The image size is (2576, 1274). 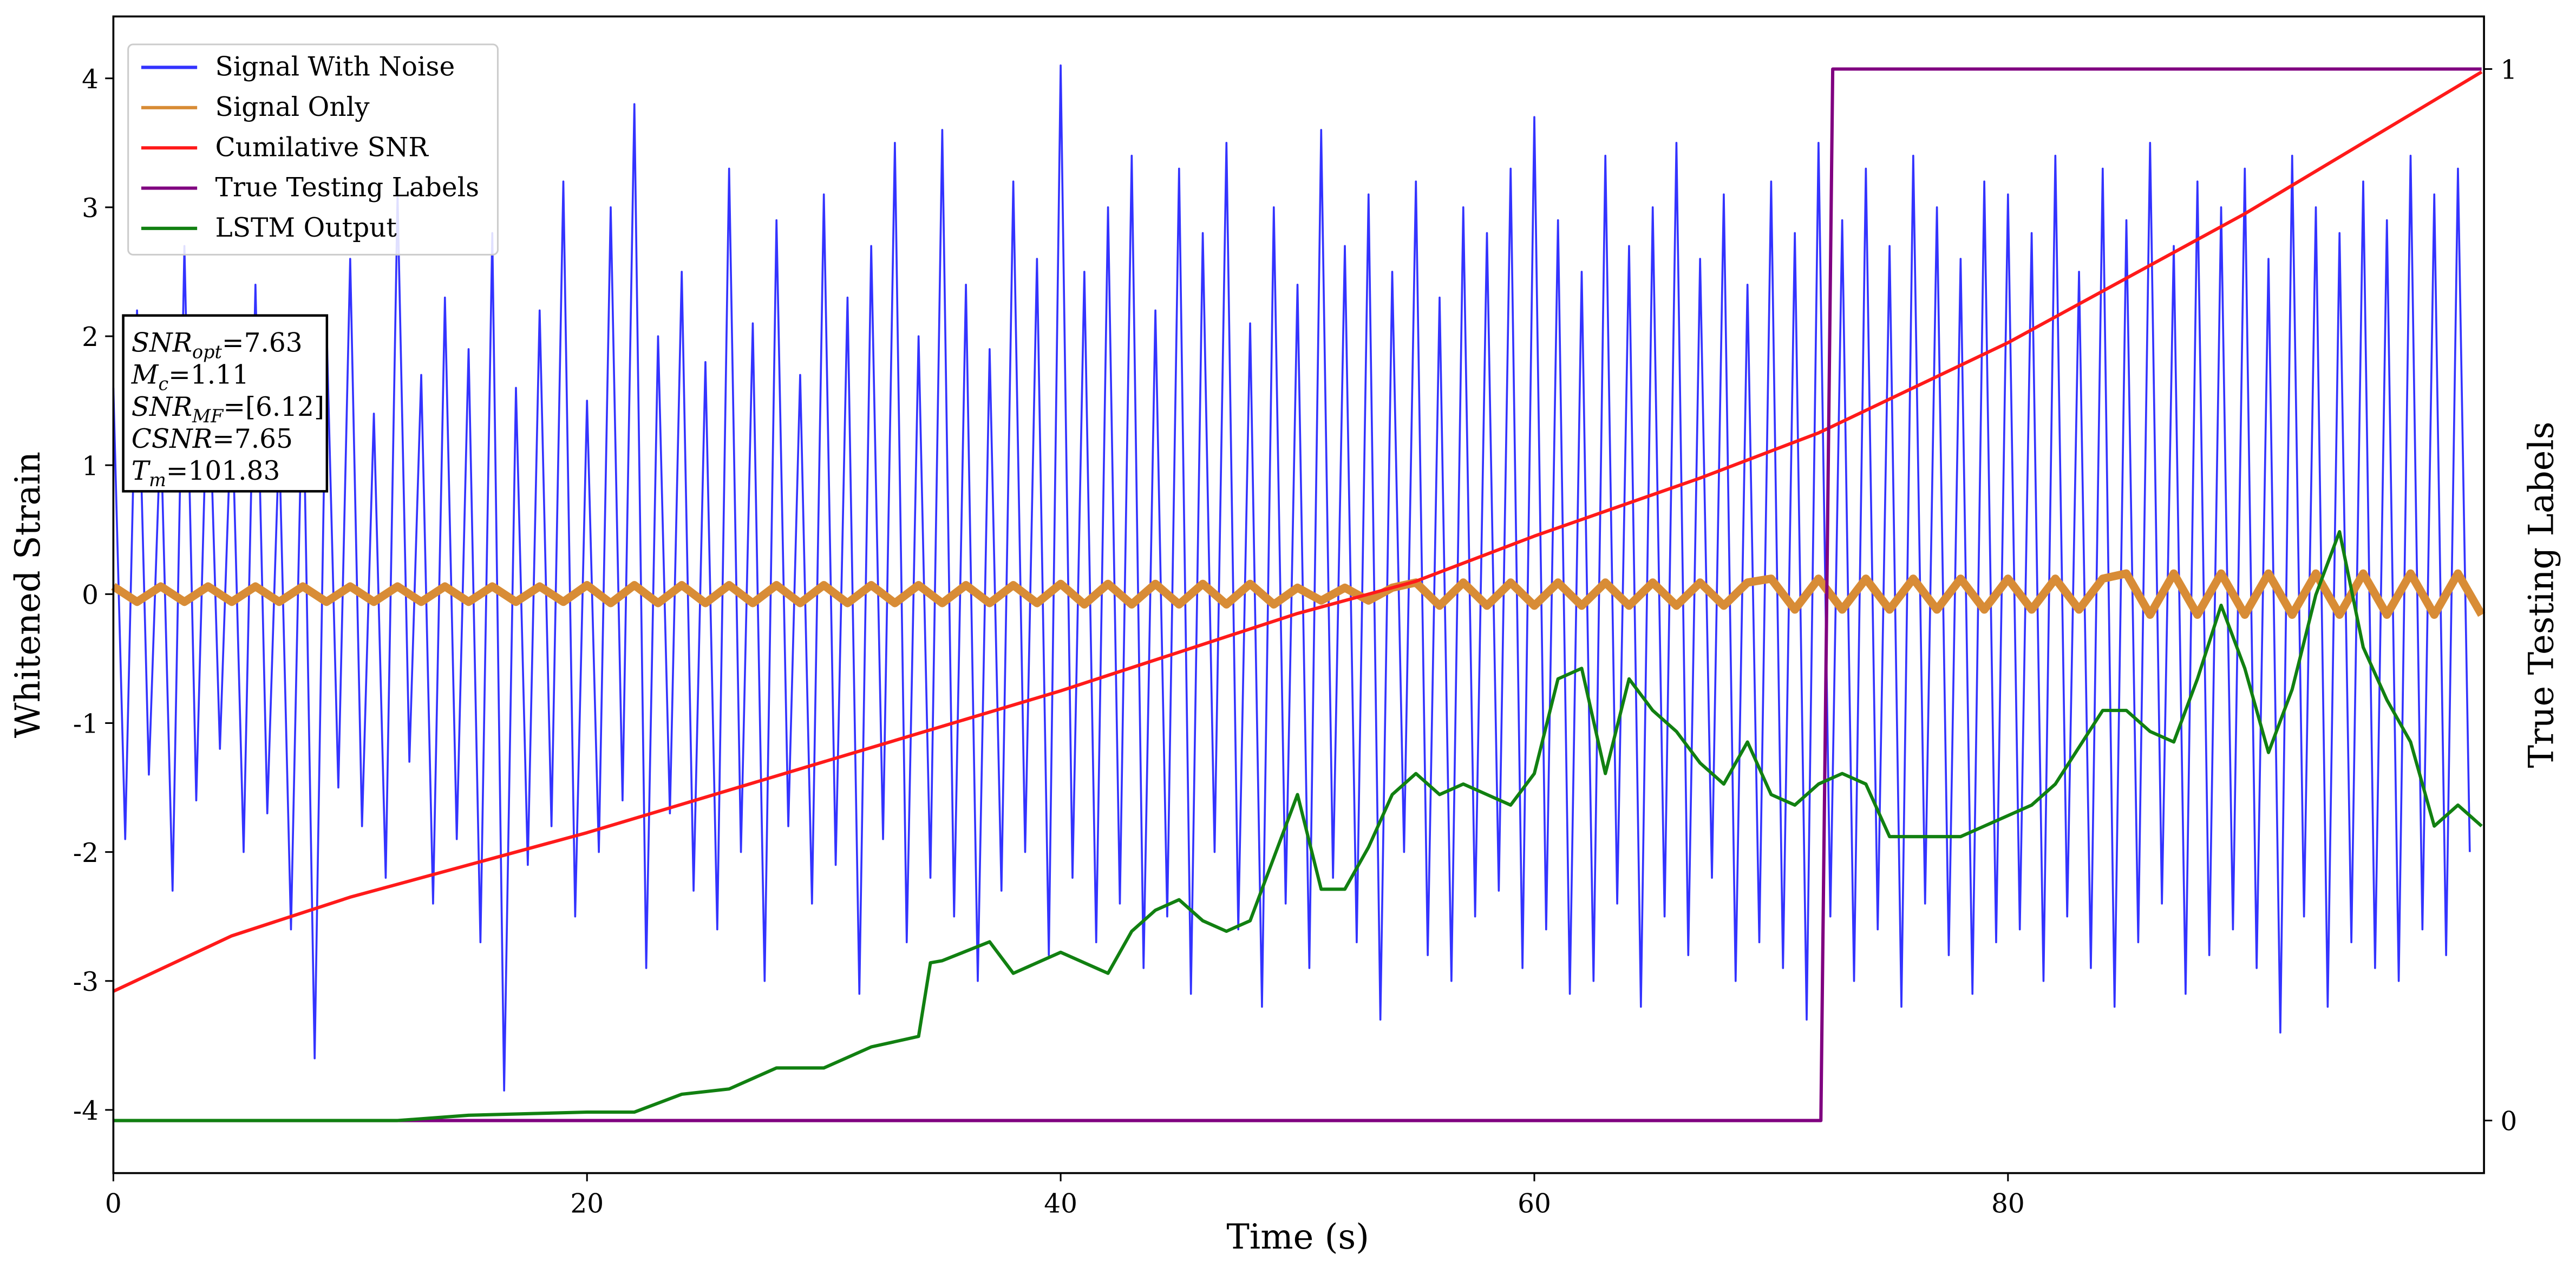 What do you see at coordinates (141, 471) in the screenshot?
I see `annotation-base: T` at bounding box center [141, 471].